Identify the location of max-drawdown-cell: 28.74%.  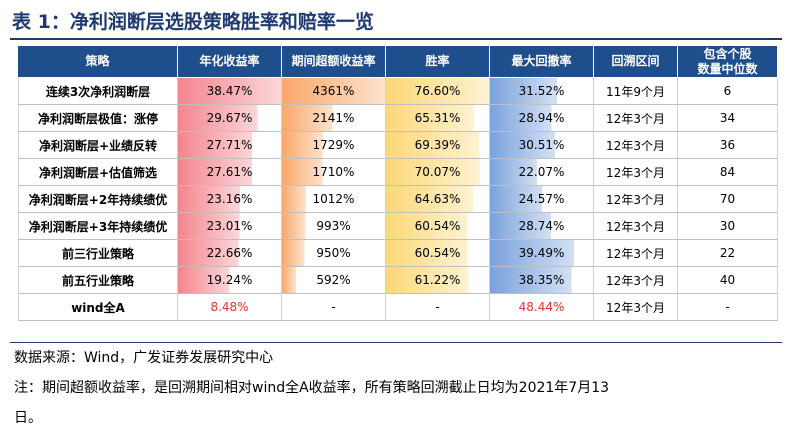
(542, 226).